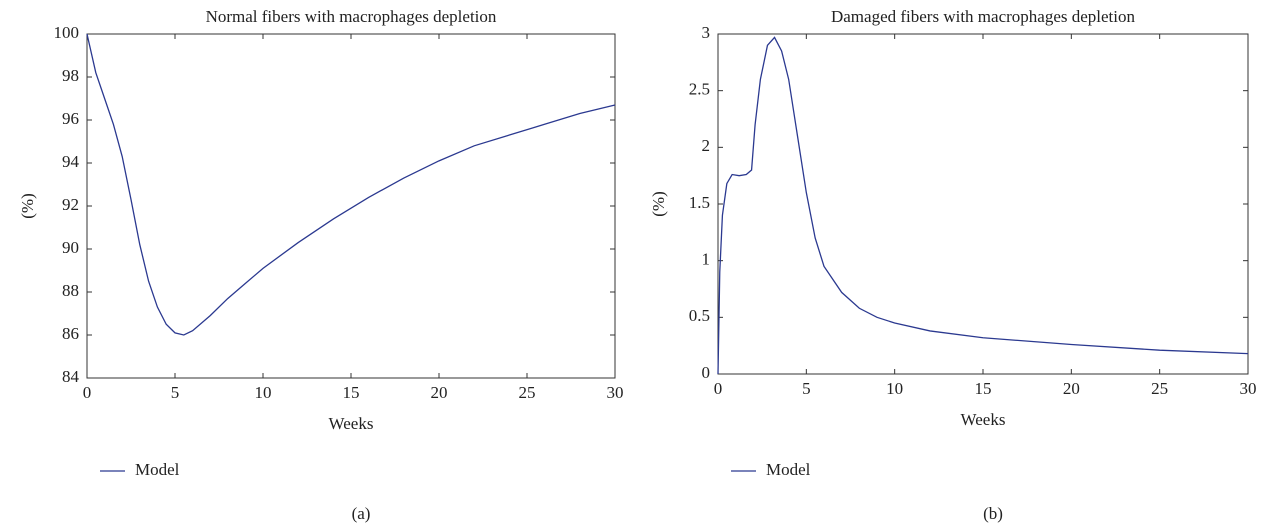  I want to click on y-tick-label: 92, so click(70, 204).